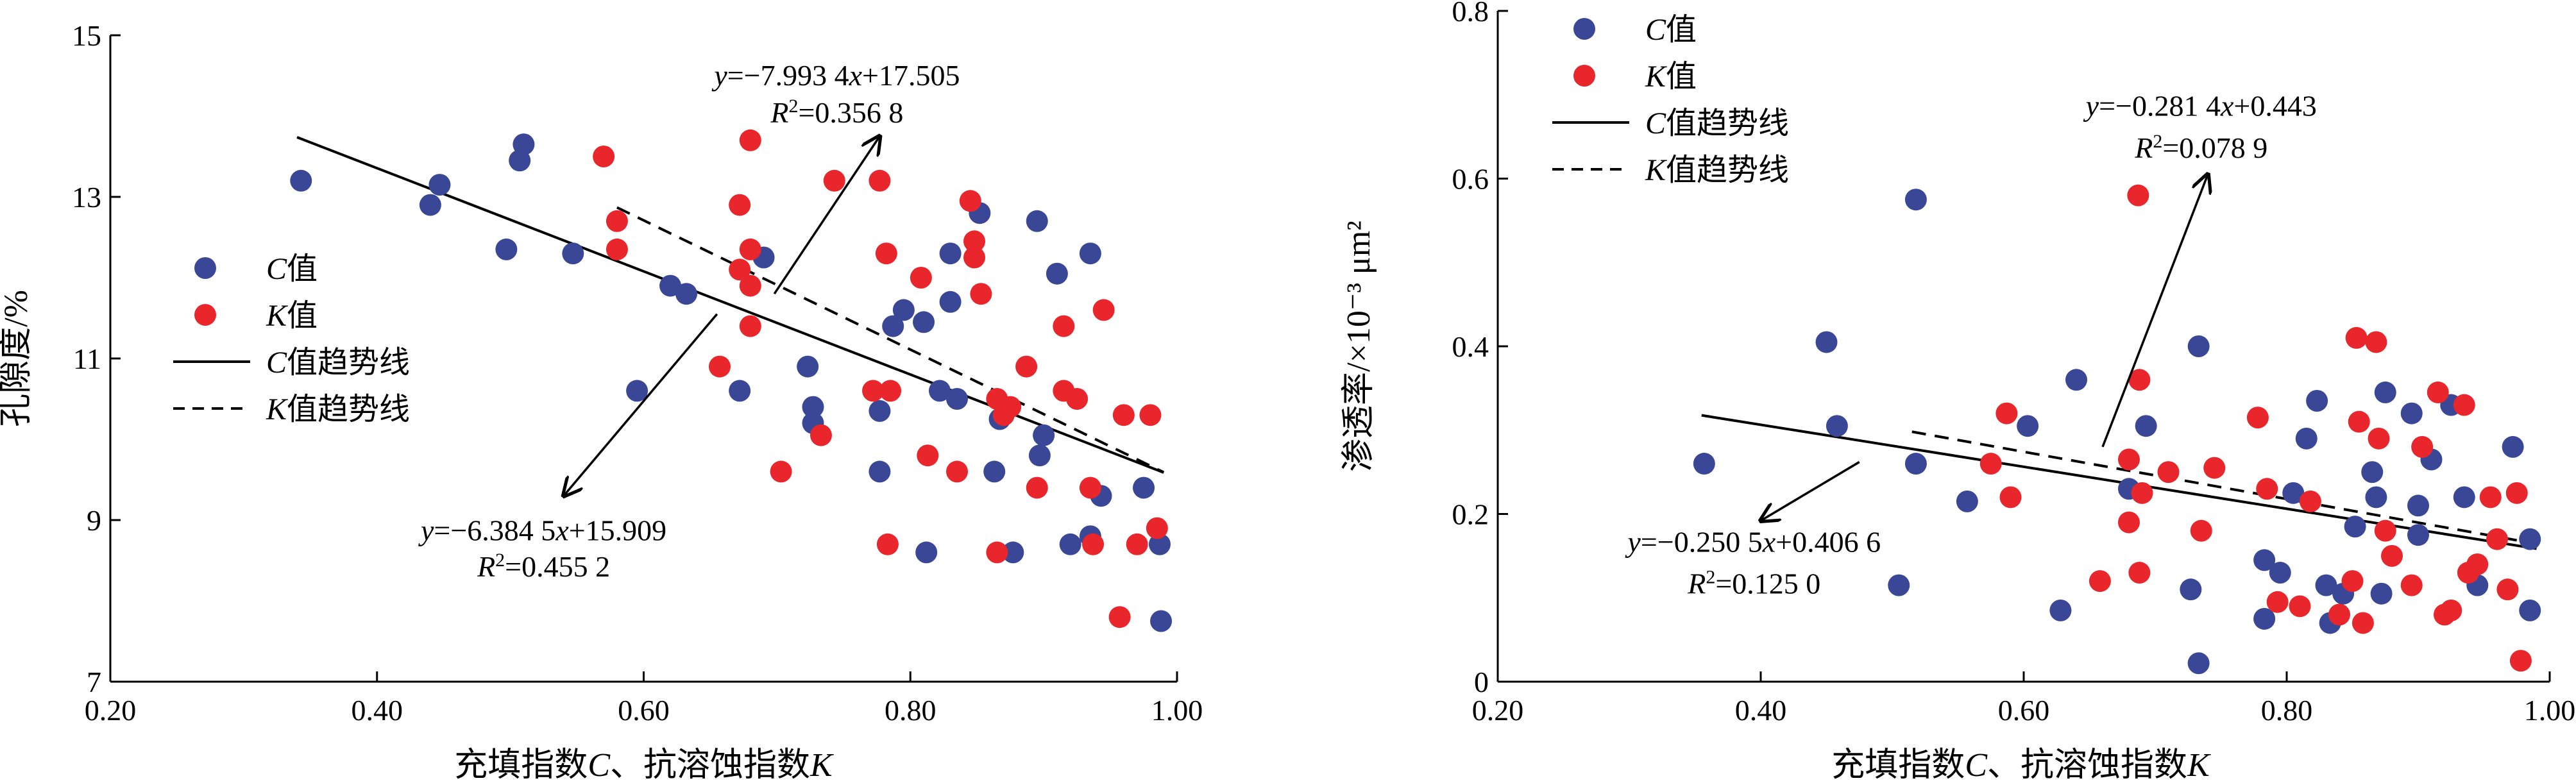 This screenshot has height=783, width=2576. I want to click on chart1-y-axis-title: 孔隙度/%, so click(17, 358).